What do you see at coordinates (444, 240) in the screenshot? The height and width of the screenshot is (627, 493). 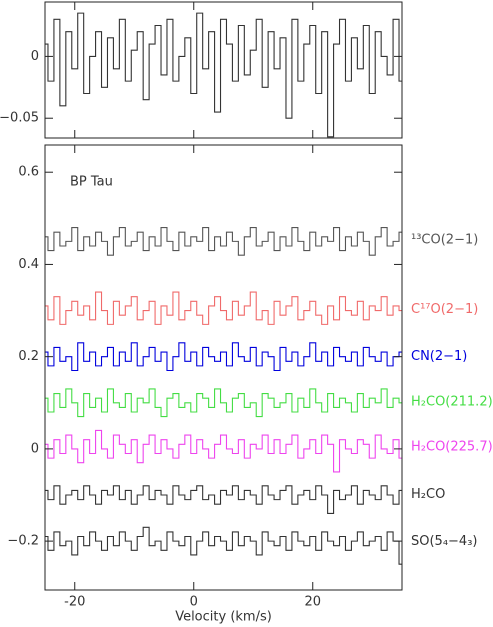 I see `series-label: ¹³CO(2−1)` at bounding box center [444, 240].